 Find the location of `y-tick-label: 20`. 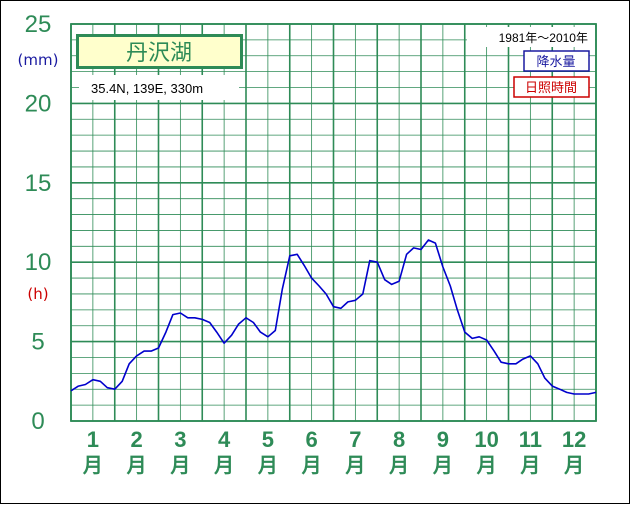

y-tick-label: 20 is located at coordinates (38, 103).